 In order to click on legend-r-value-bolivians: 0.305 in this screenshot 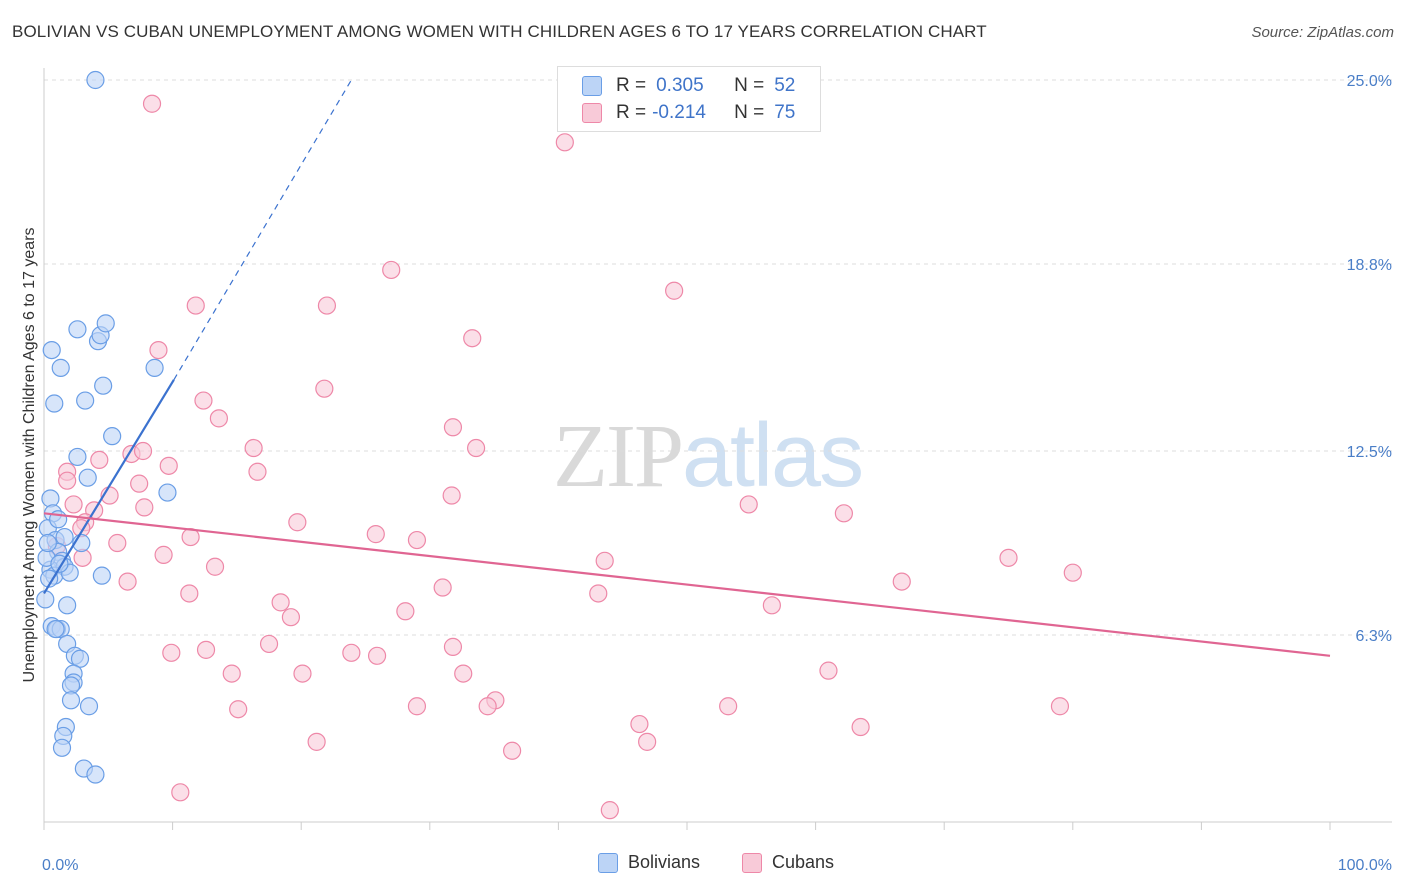, I will do `click(680, 85)`.